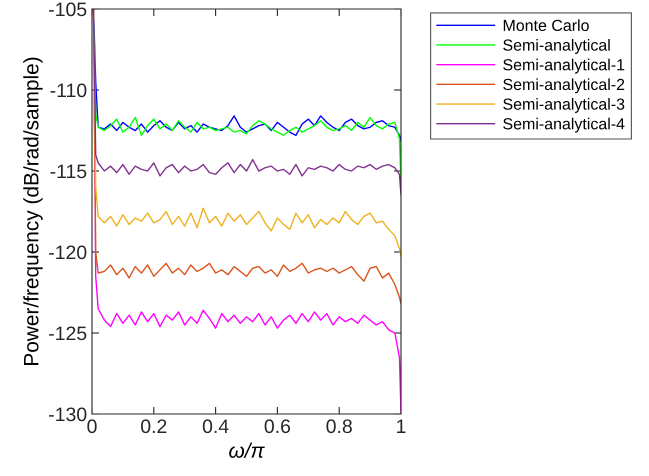  What do you see at coordinates (247, 450) in the screenshot?
I see `x-axis-title: ω/π` at bounding box center [247, 450].